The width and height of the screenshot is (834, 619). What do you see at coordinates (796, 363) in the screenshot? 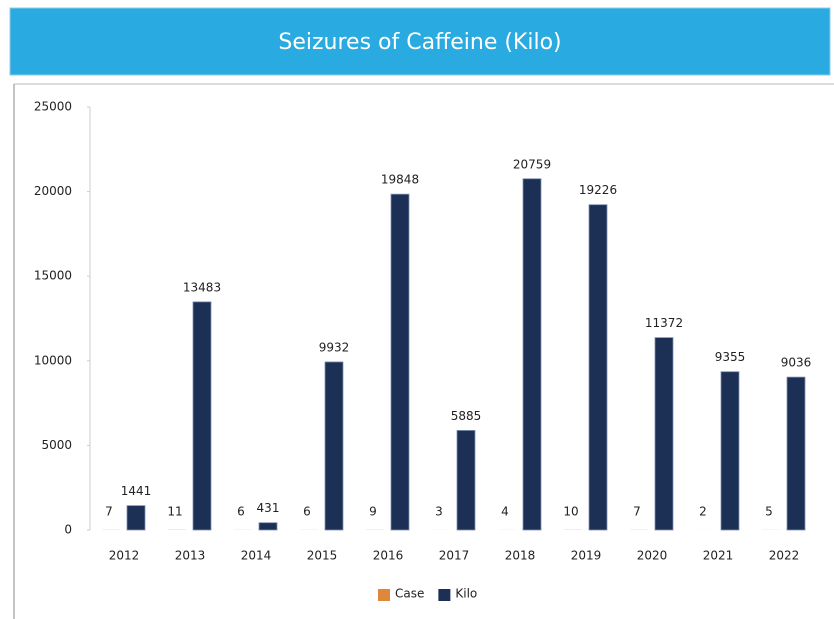
I see `data-label: 9036` at bounding box center [796, 363].